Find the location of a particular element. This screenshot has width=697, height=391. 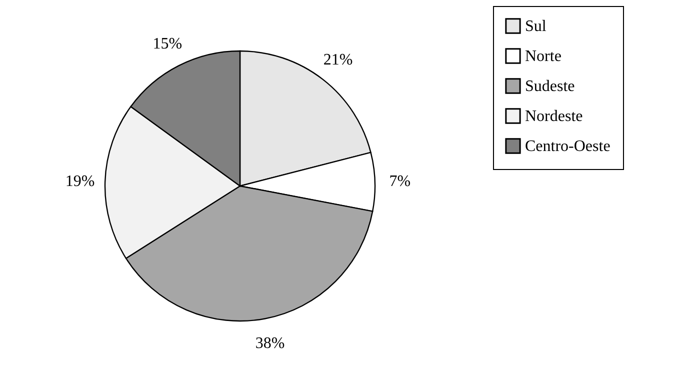

data-label: 38% is located at coordinates (270, 343).